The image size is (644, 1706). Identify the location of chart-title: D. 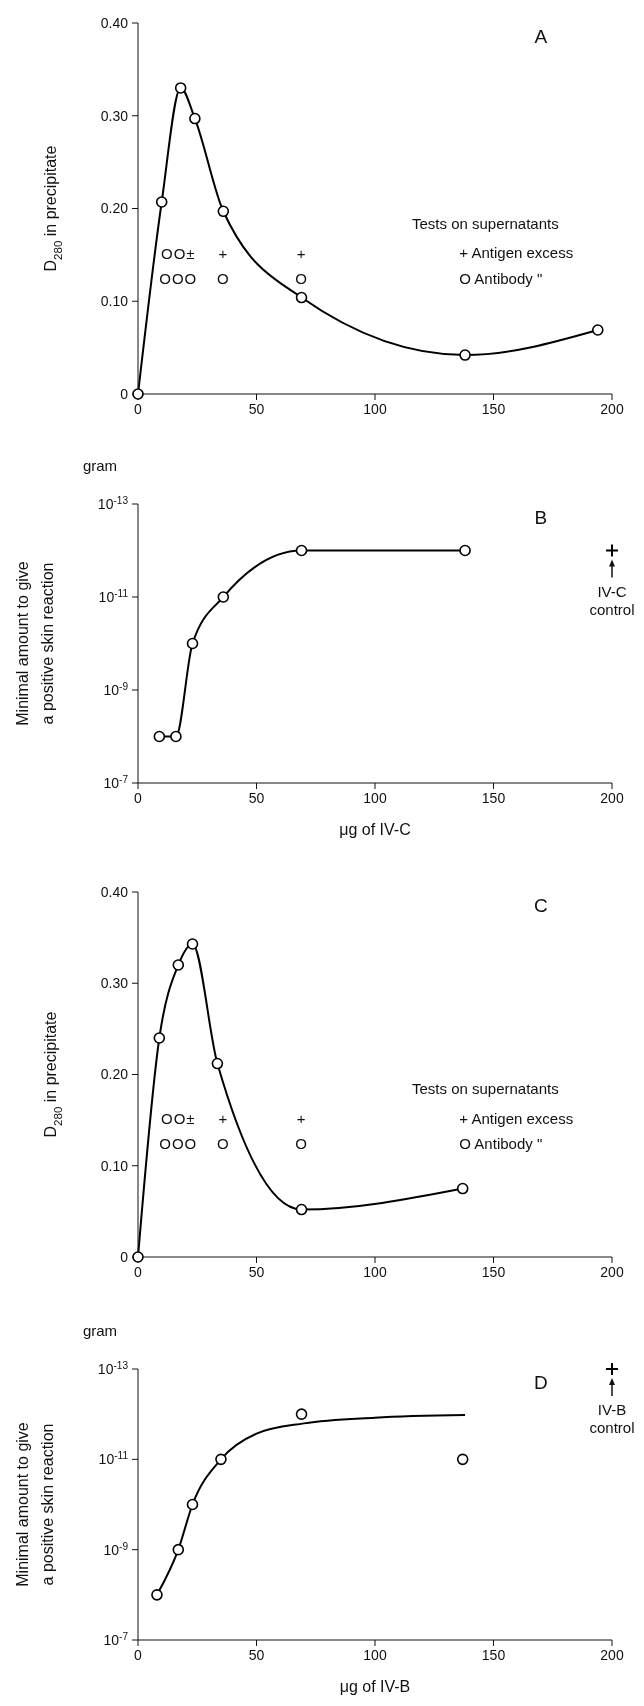
(541, 1382).